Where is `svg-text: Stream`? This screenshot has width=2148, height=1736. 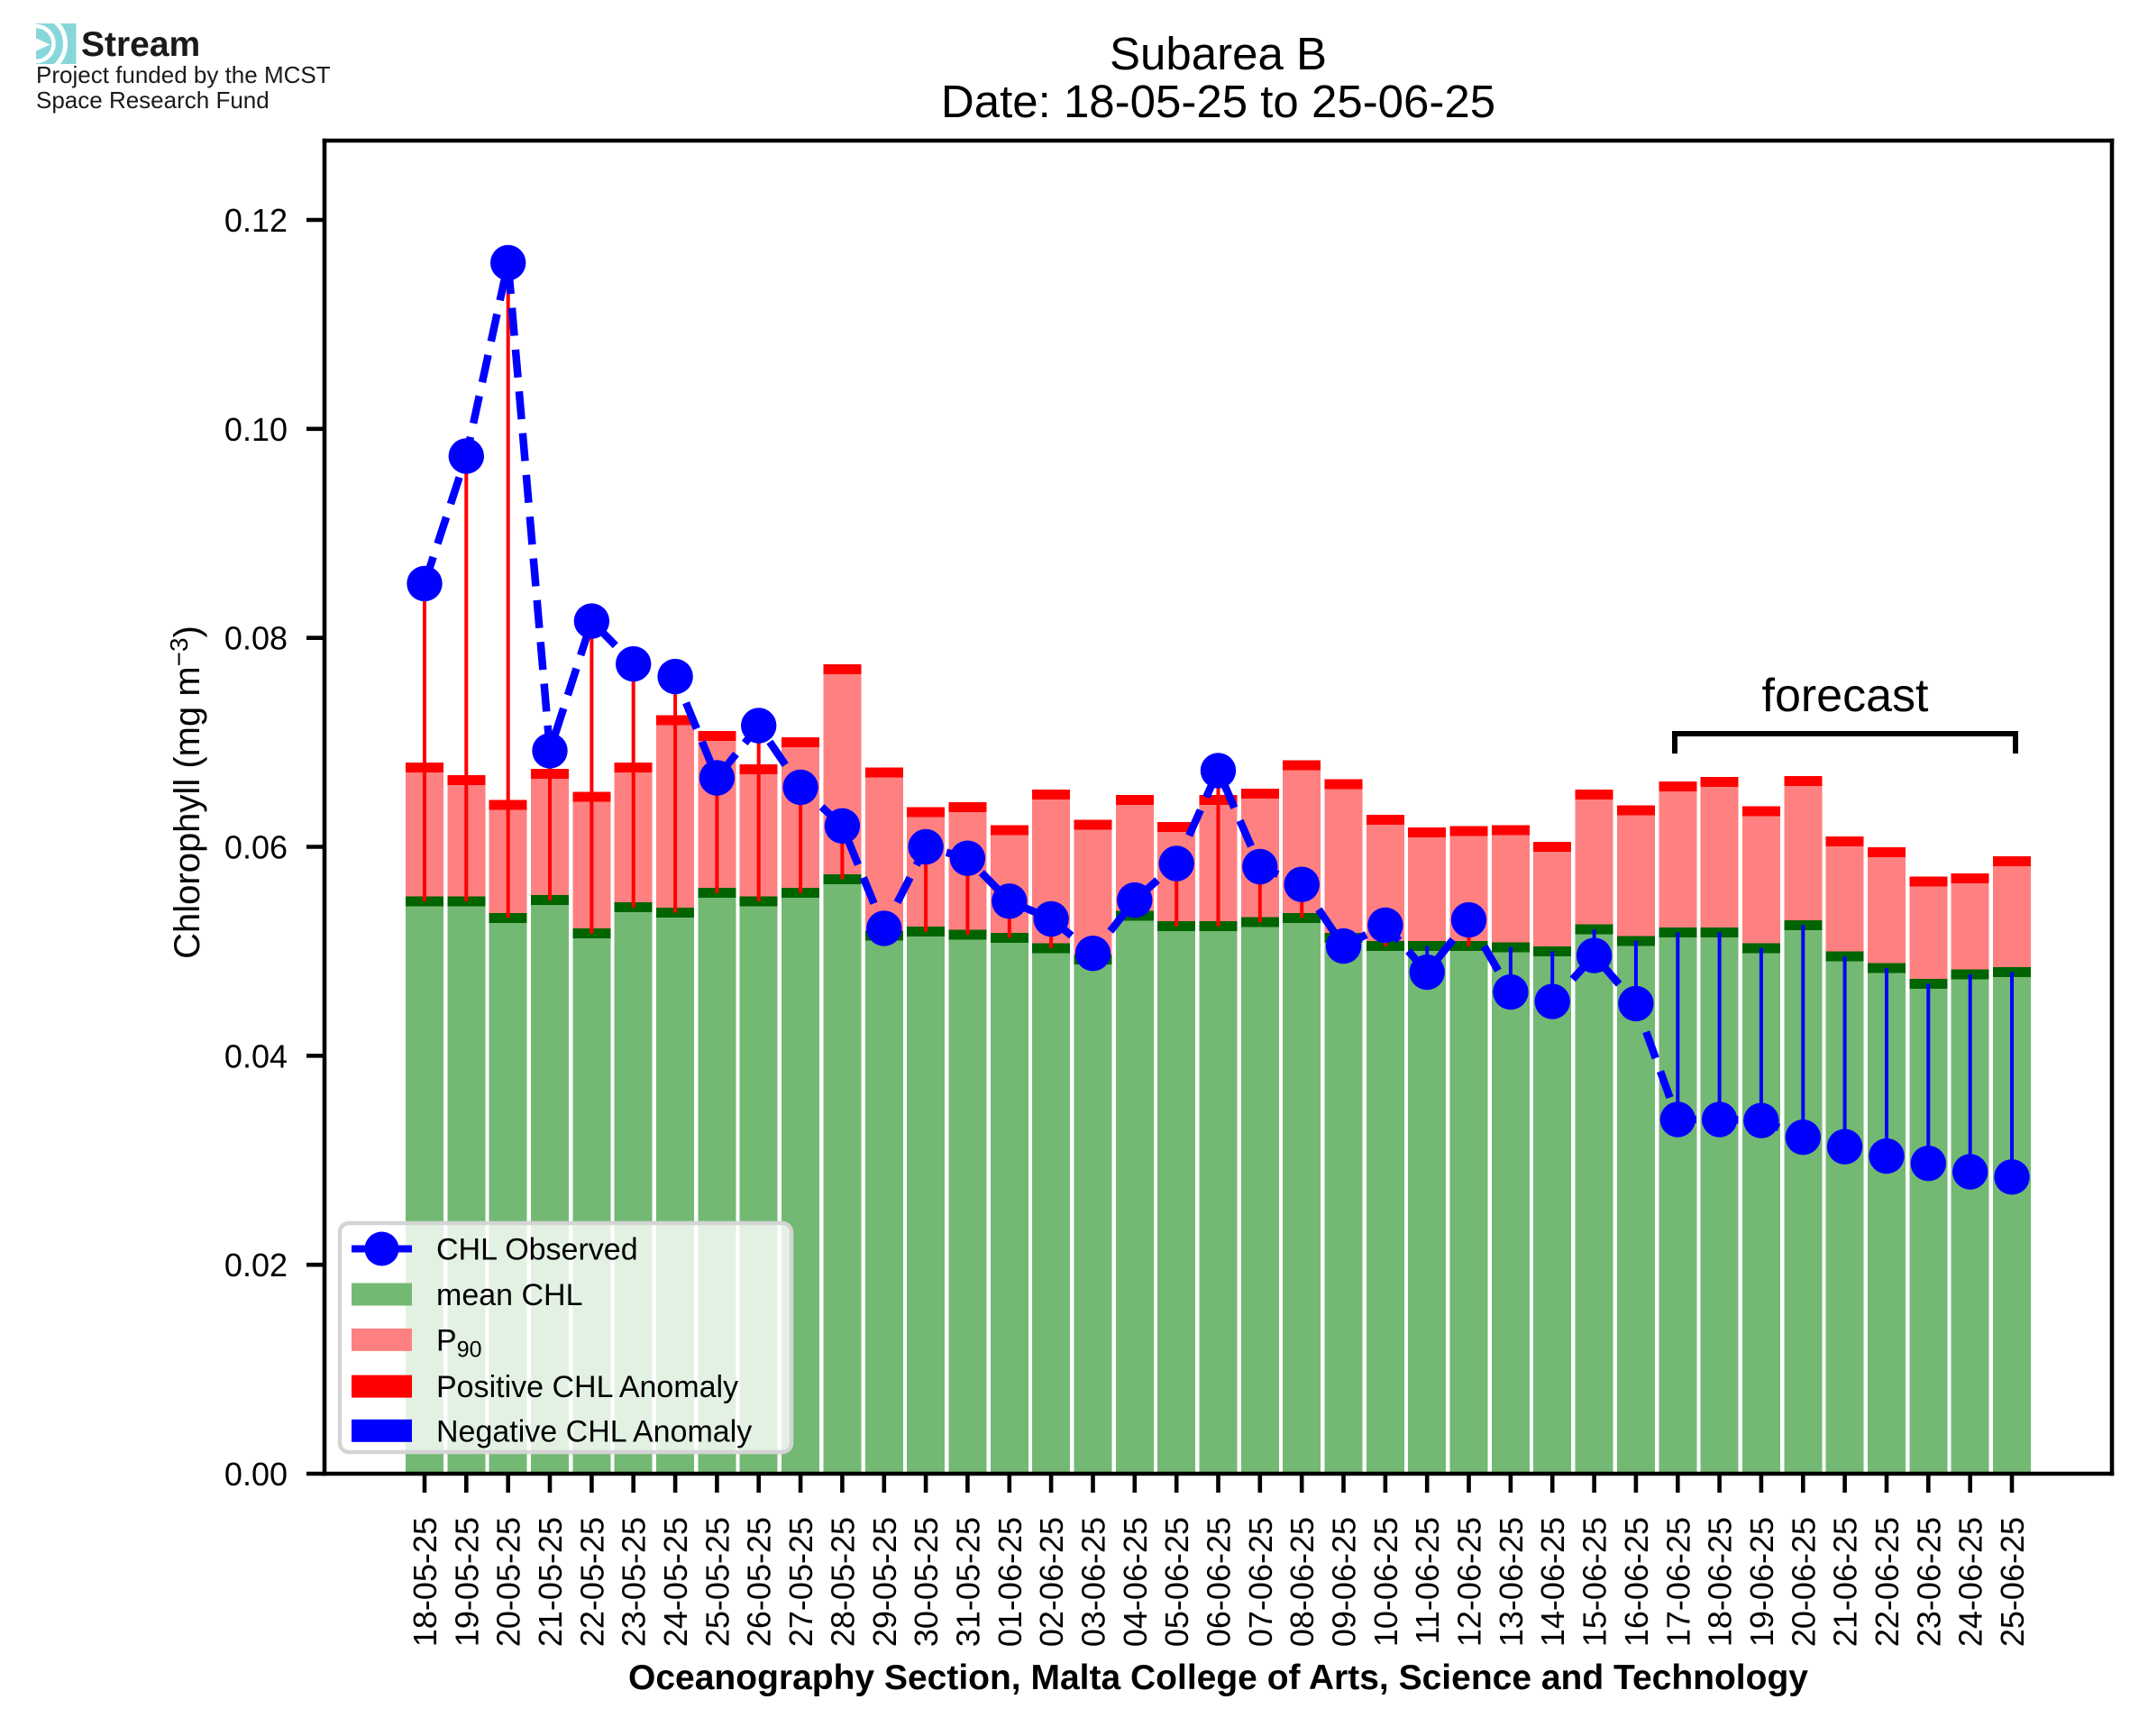 svg-text: Stream is located at coordinates (140, 44).